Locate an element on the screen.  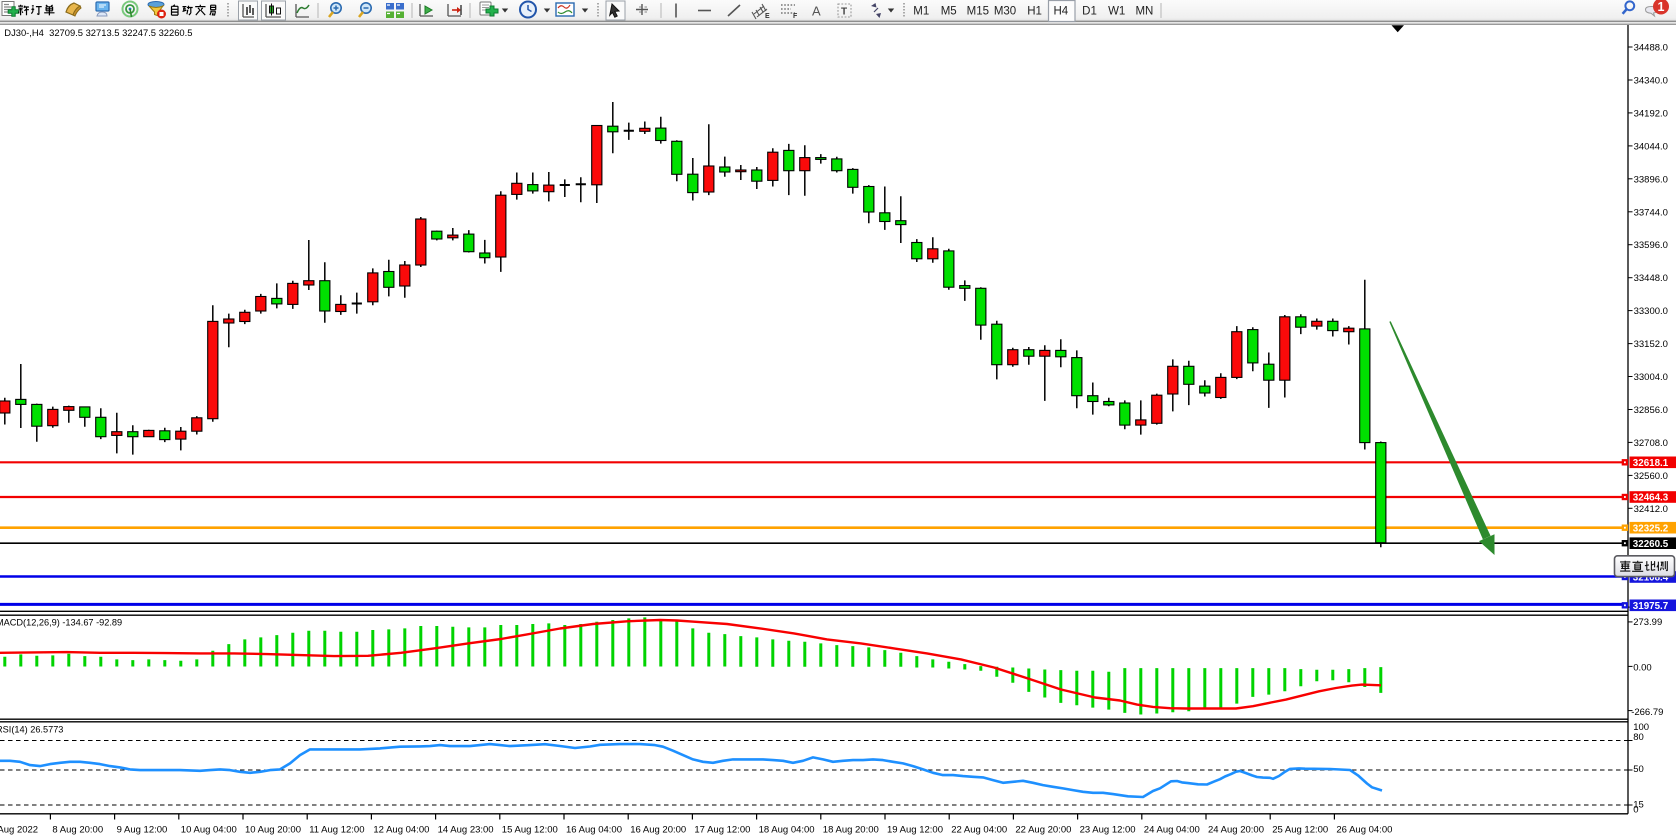
svg-text: 32412.0 is located at coordinates (1651, 509).